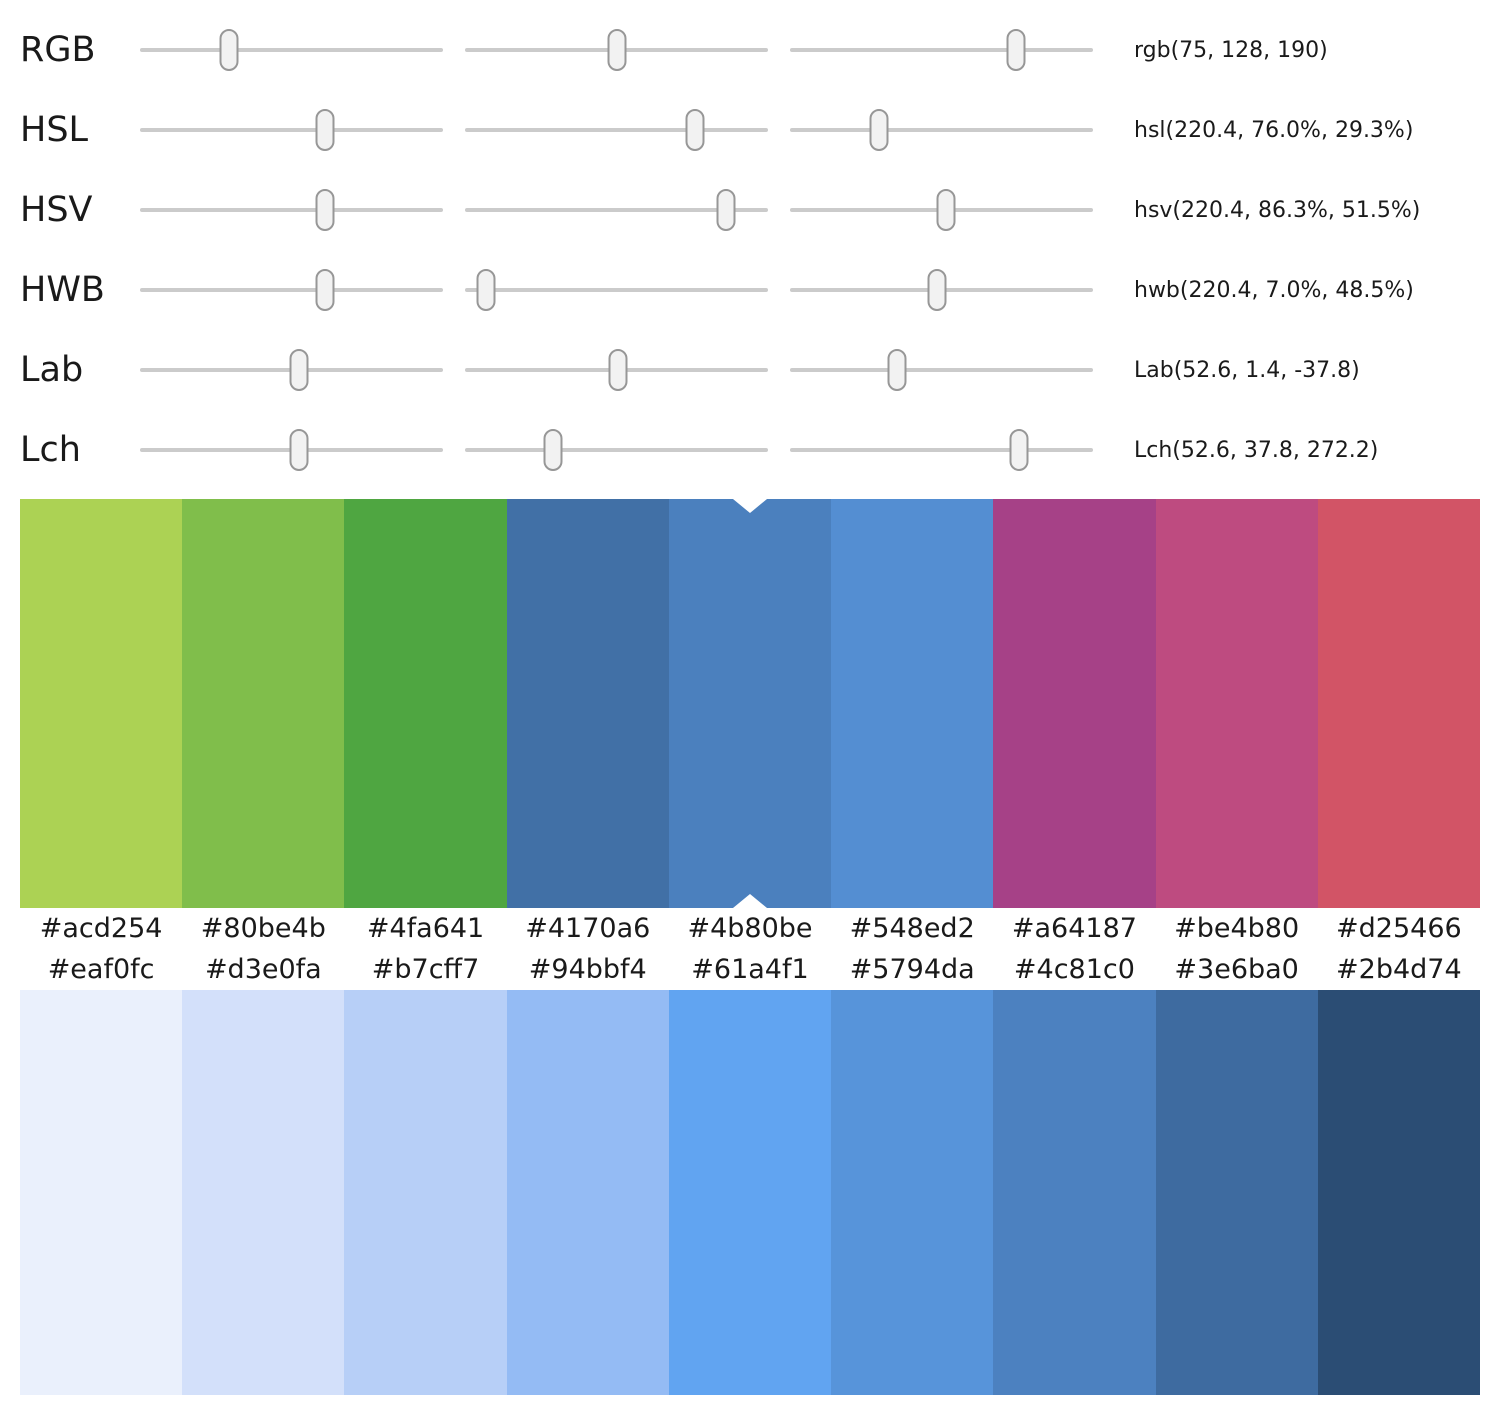 The width and height of the screenshot is (1501, 1415). I want to click on hex-label: #a64187, so click(1074, 928).